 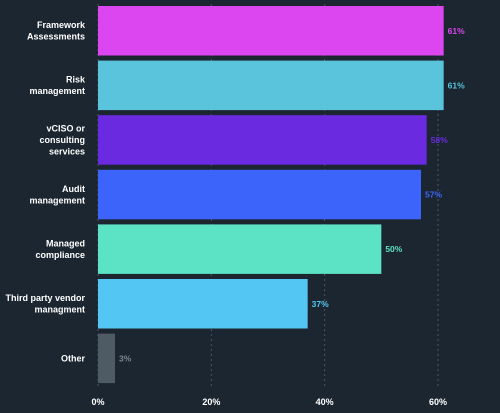 I want to click on category-label-0: Framework Assessments, so click(x=56, y=31).